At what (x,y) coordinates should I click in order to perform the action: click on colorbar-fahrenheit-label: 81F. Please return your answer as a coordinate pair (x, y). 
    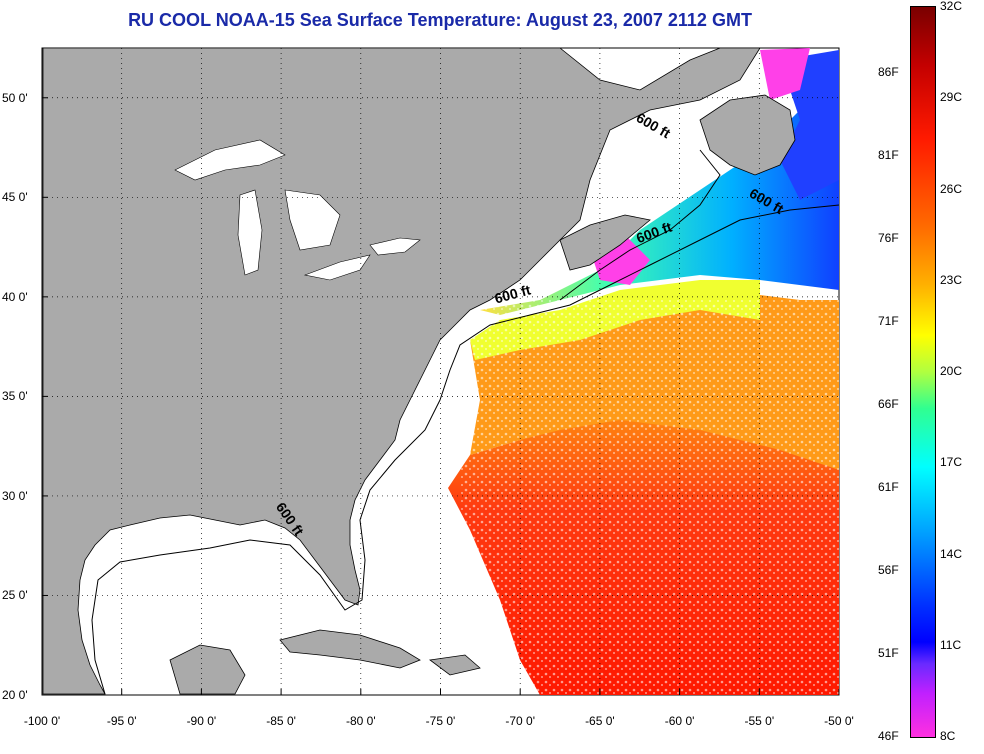
    Looking at the image, I should click on (888, 155).